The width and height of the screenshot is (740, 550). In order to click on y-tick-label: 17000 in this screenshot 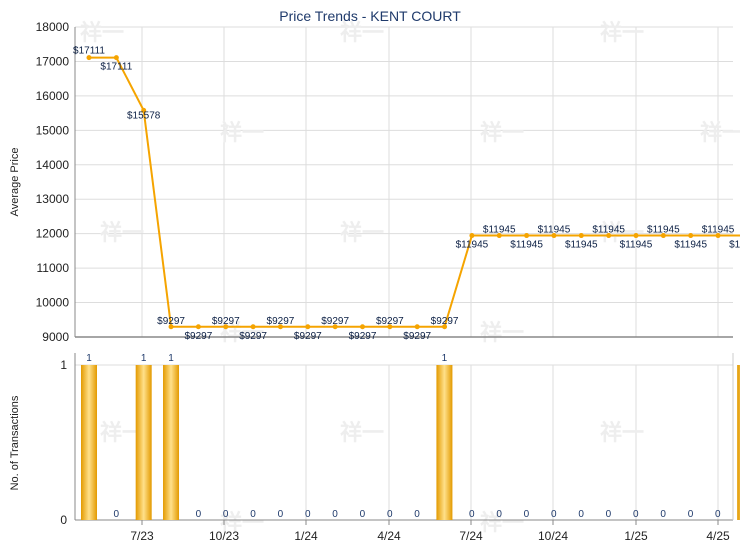, I will do `click(53, 61)`.